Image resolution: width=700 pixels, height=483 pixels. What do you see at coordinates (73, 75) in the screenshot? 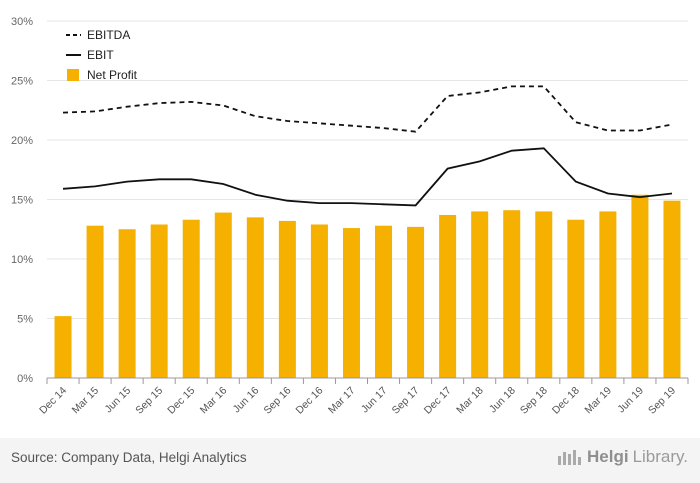
I see `legend-swatch-net-profit` at bounding box center [73, 75].